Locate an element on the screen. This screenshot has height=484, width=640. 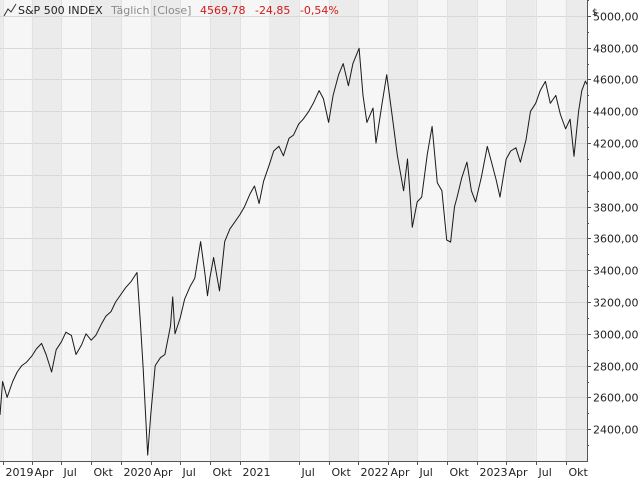
line-chart-icon is located at coordinates (10, 10).